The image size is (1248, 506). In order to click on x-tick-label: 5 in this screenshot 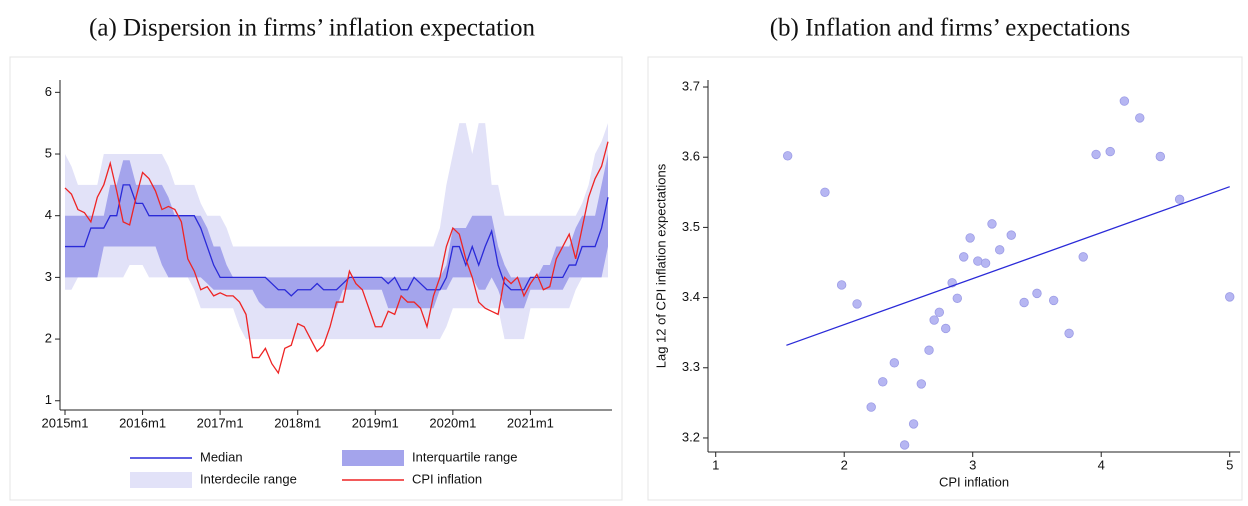, I will do `click(1229, 464)`.